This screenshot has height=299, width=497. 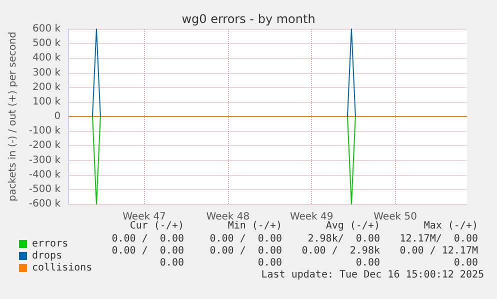 What do you see at coordinates (13, 117) in the screenshot?
I see `y-axis-title: packets in (-) / out (+) per second` at bounding box center [13, 117].